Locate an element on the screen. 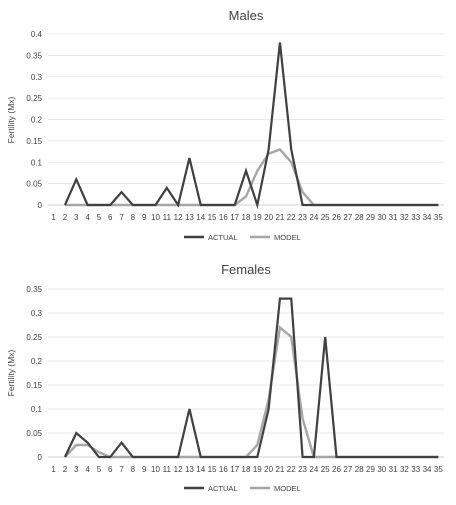 The width and height of the screenshot is (456, 505). x-tick-label: 1 is located at coordinates (53, 469).